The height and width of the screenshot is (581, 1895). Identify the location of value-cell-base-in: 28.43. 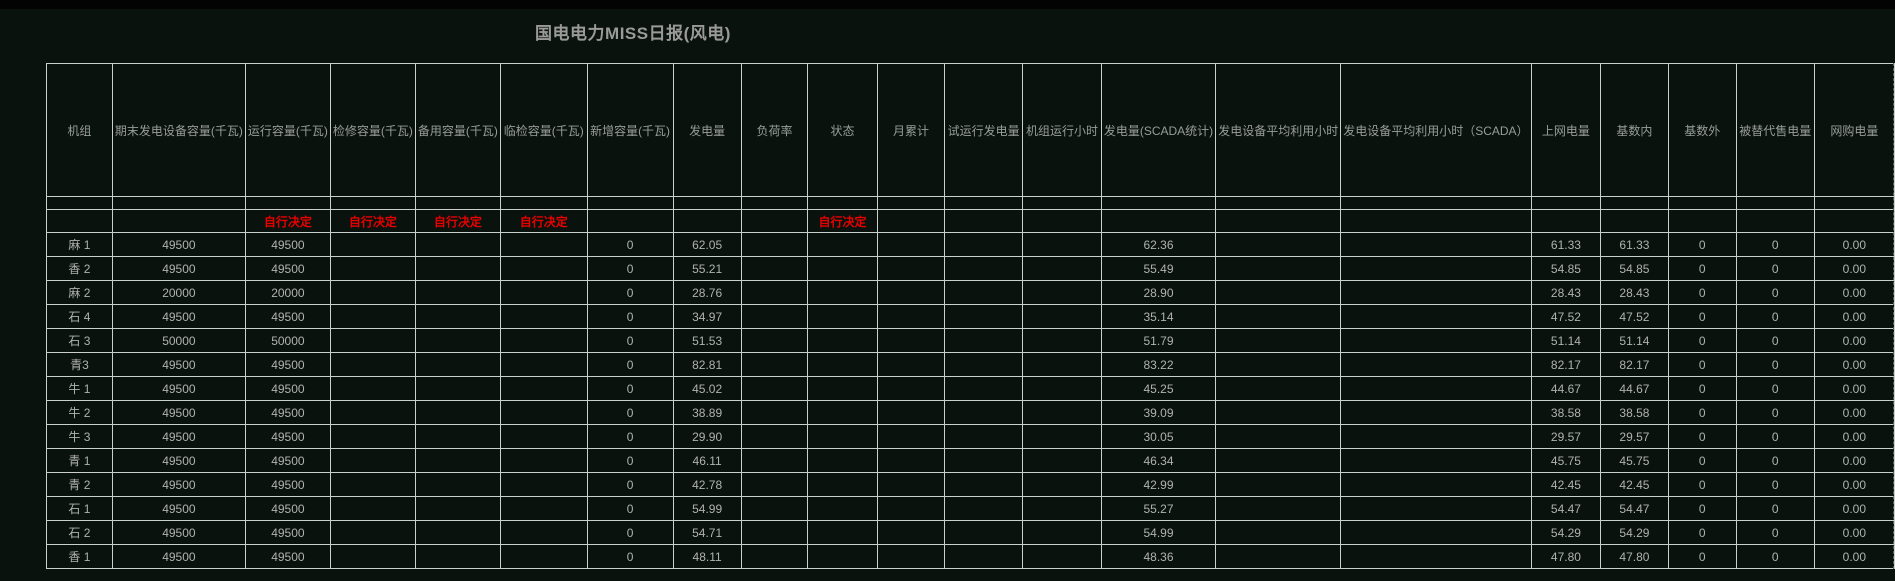
(1634, 292).